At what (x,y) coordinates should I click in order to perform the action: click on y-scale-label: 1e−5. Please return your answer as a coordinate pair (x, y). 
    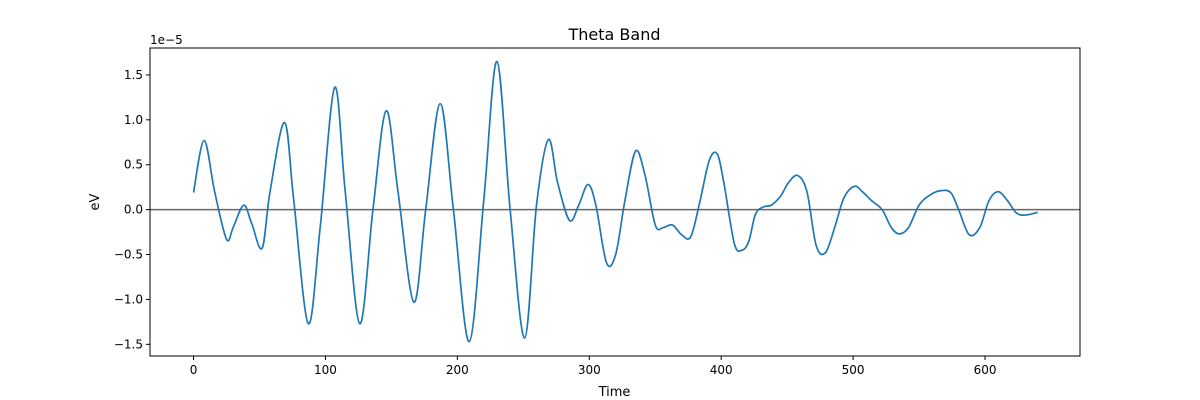
    Looking at the image, I should click on (166, 40).